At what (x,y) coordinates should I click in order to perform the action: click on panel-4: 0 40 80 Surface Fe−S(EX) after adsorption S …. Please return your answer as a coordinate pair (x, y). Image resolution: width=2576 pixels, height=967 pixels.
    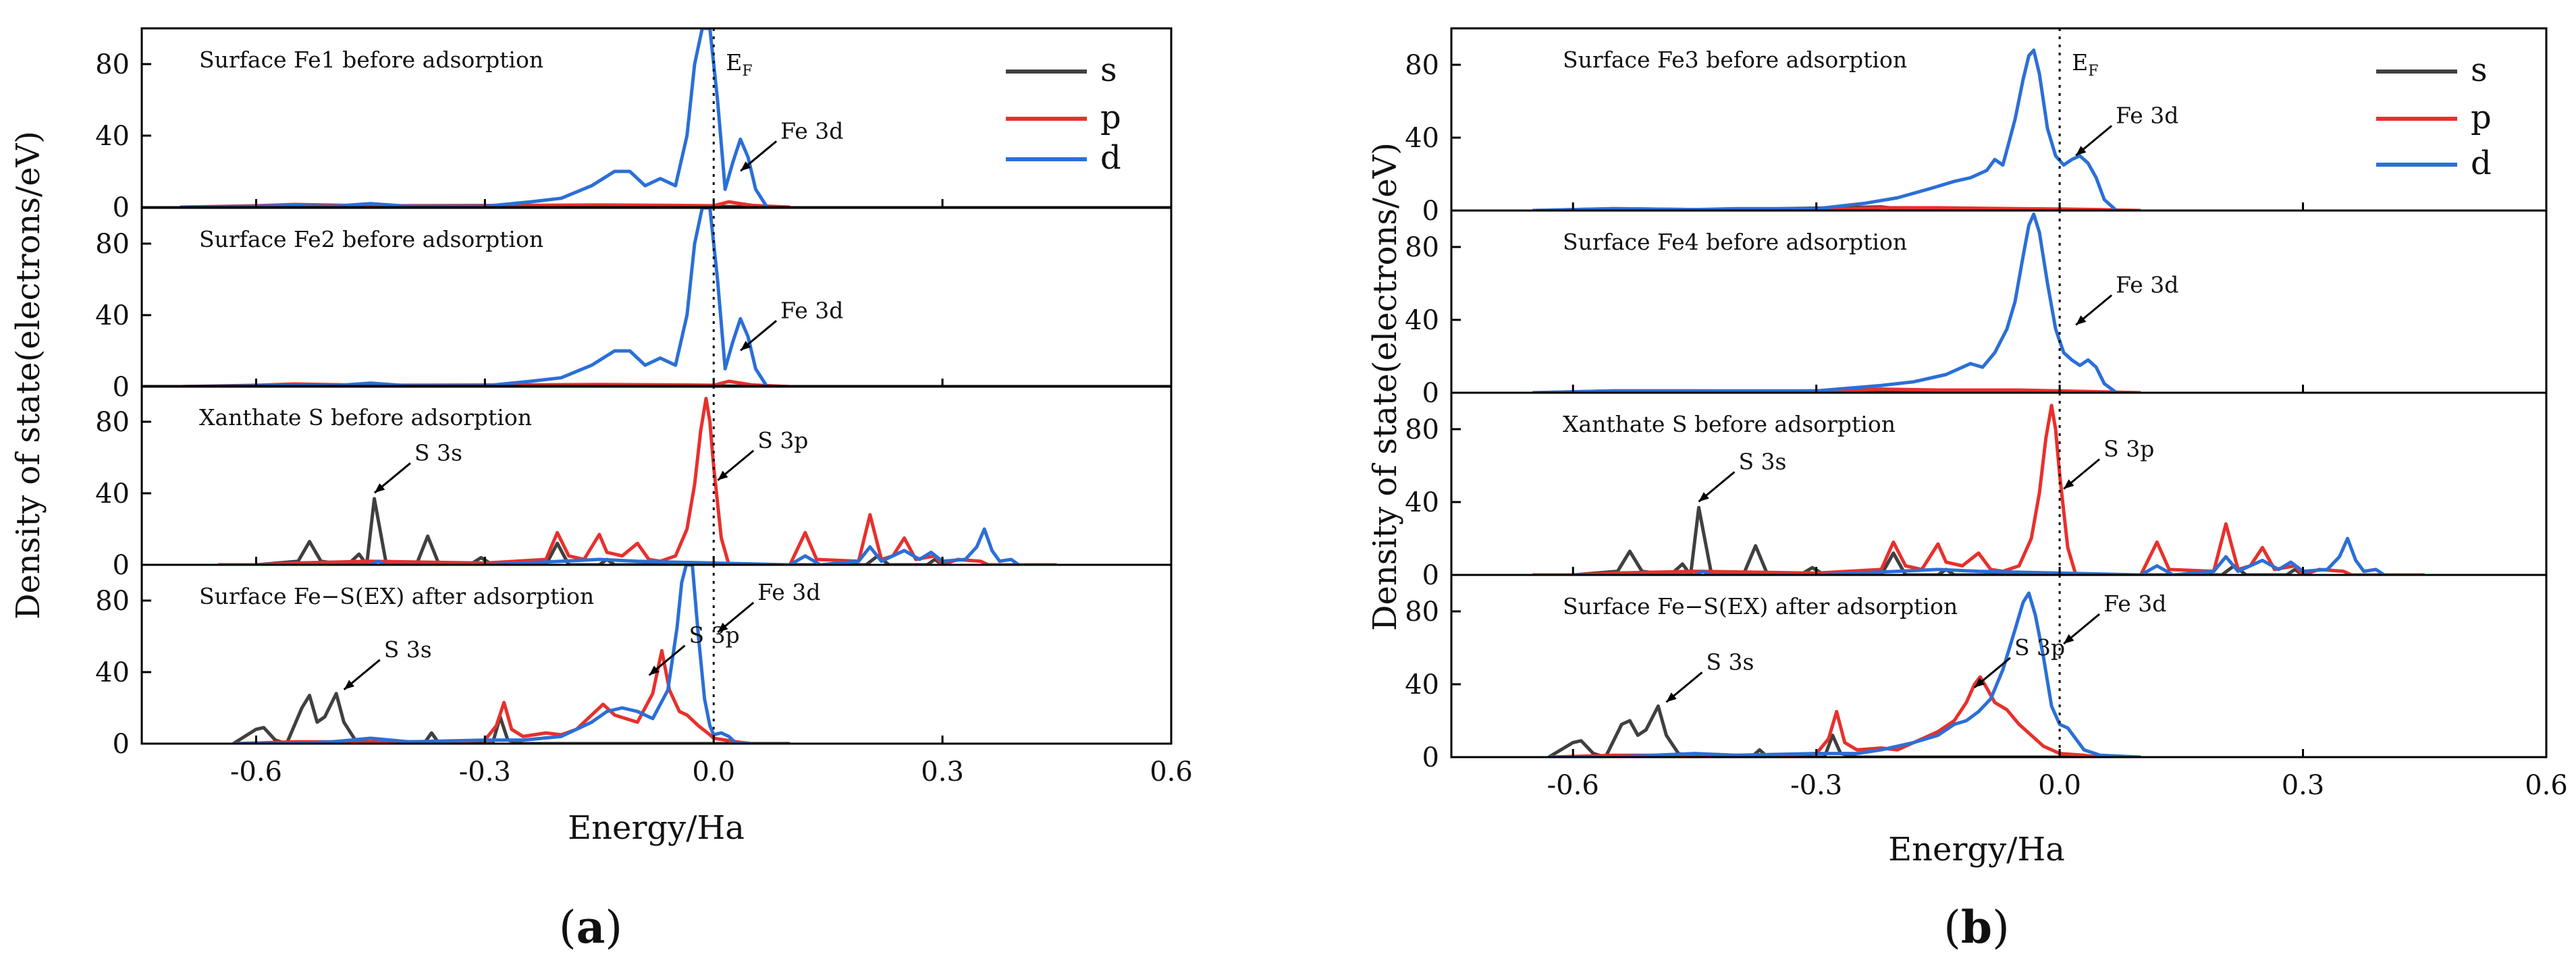
    Looking at the image, I should click on (634, 661).